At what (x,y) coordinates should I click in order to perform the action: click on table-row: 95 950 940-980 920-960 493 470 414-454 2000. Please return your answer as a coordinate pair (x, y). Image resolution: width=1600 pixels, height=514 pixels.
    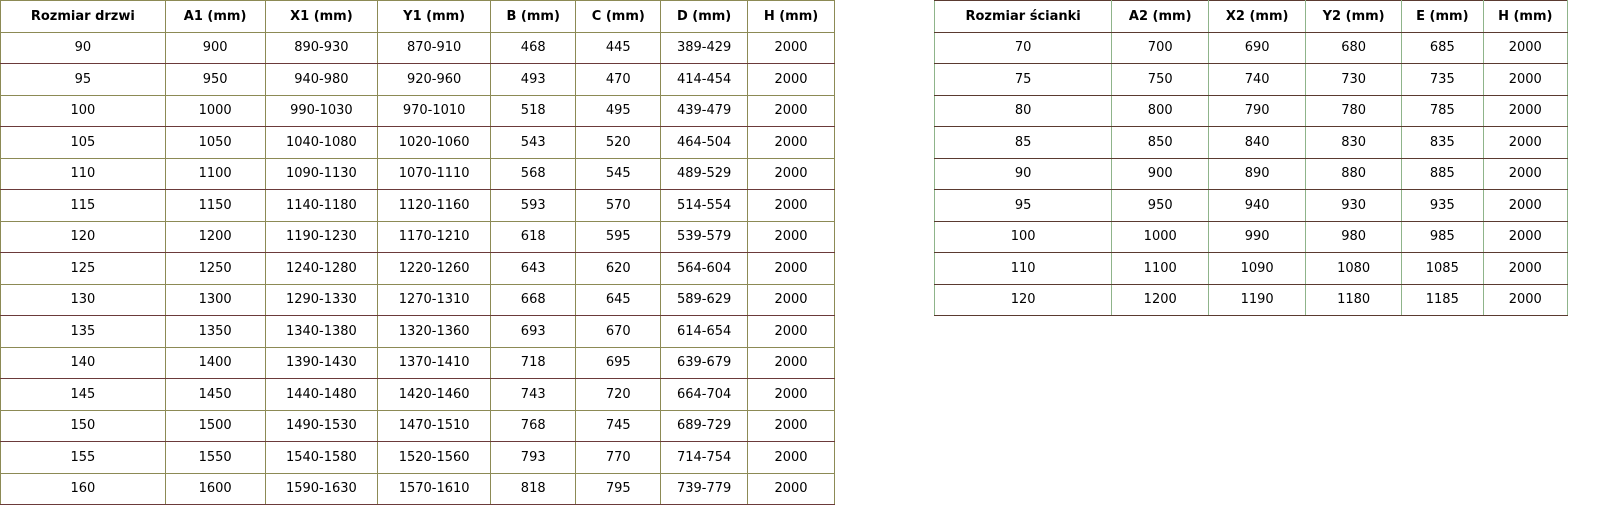
    Looking at the image, I should click on (417, 79).